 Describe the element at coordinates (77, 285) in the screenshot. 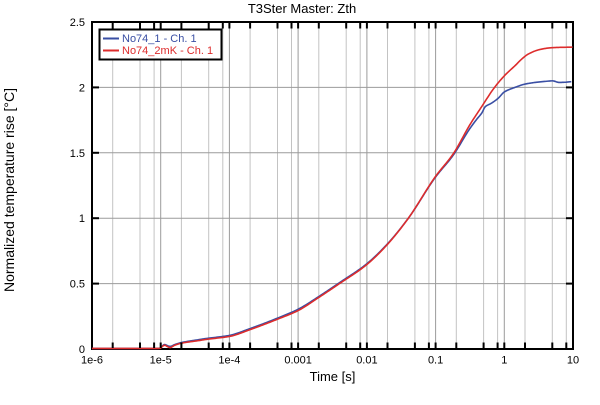

I see `svg-text: 0.5` at that location.